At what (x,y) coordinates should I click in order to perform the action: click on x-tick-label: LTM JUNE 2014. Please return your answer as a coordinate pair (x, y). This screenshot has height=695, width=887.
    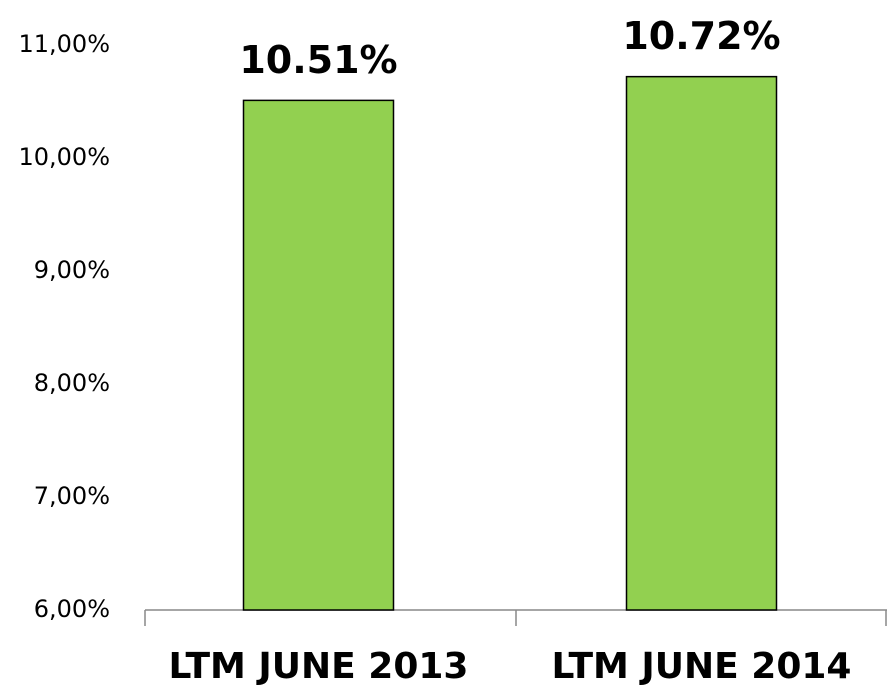
    Looking at the image, I should click on (702, 666).